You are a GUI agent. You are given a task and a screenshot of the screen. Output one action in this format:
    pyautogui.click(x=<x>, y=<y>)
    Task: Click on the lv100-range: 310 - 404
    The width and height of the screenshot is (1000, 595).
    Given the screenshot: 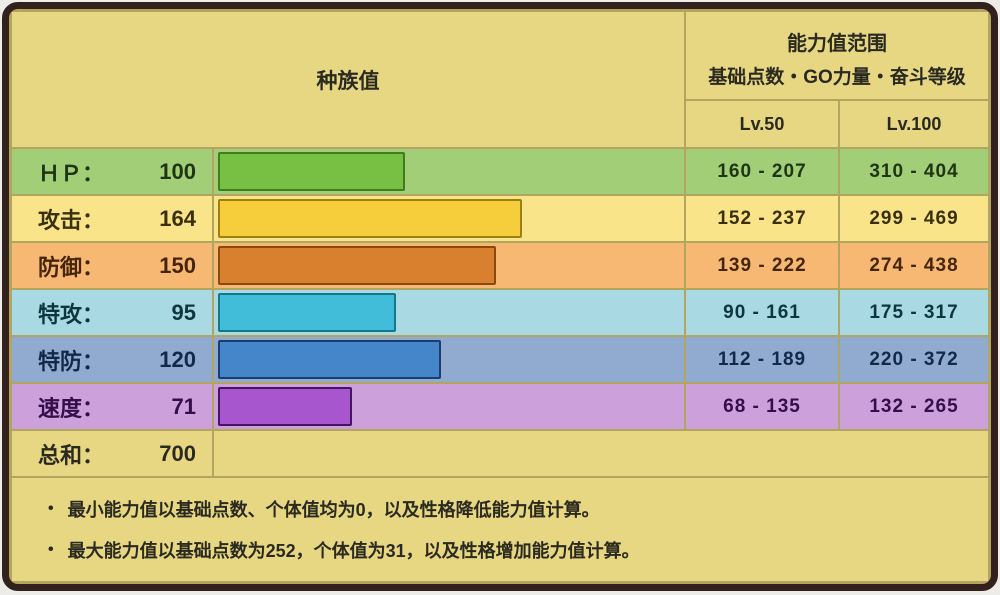 What is the action you would take?
    pyautogui.click(x=914, y=171)
    